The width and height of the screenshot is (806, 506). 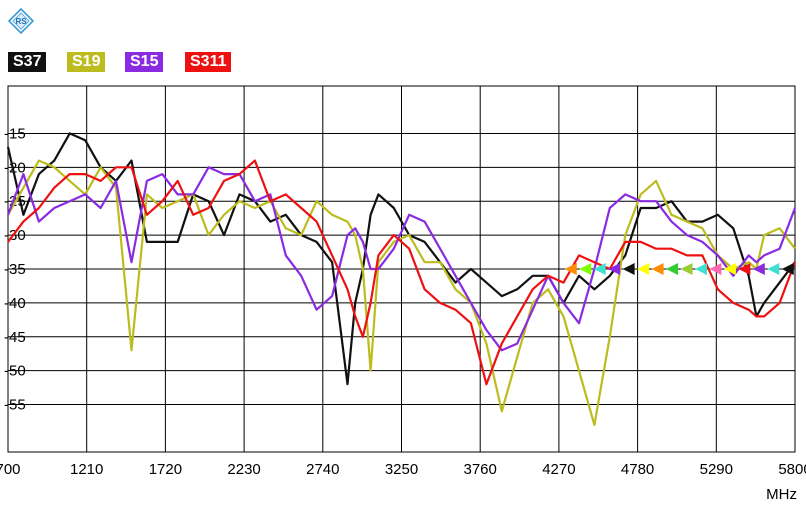 I want to click on x-tick-label: 1210, so click(x=86, y=469).